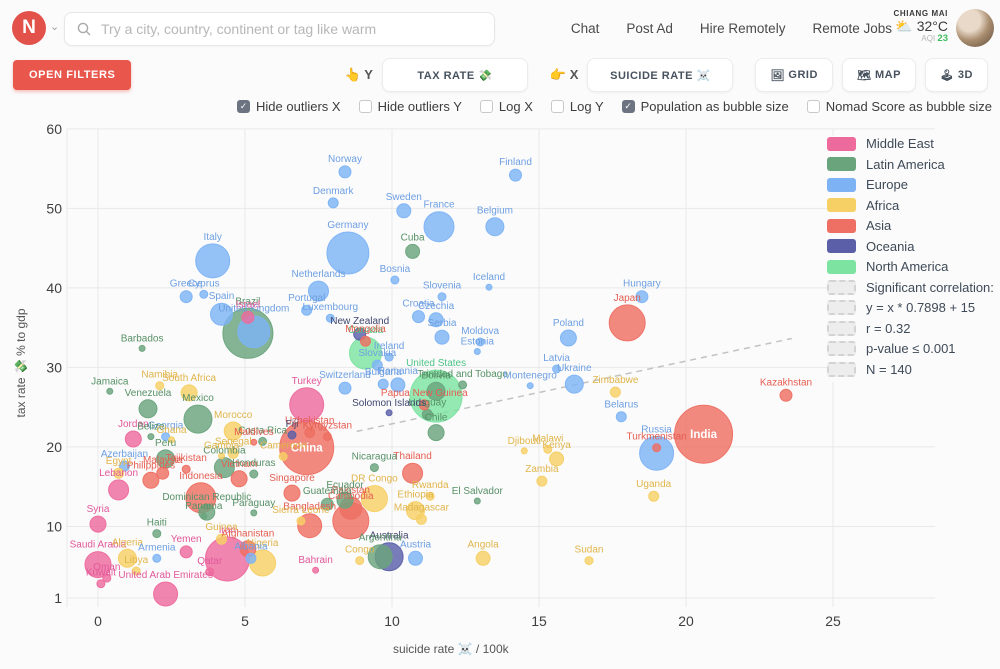 Image resolution: width=1000 pixels, height=669 pixels. Describe the element at coordinates (289, 106) in the screenshot. I see `option-hide-outliers-x: ✓ Hide outliers X` at that location.